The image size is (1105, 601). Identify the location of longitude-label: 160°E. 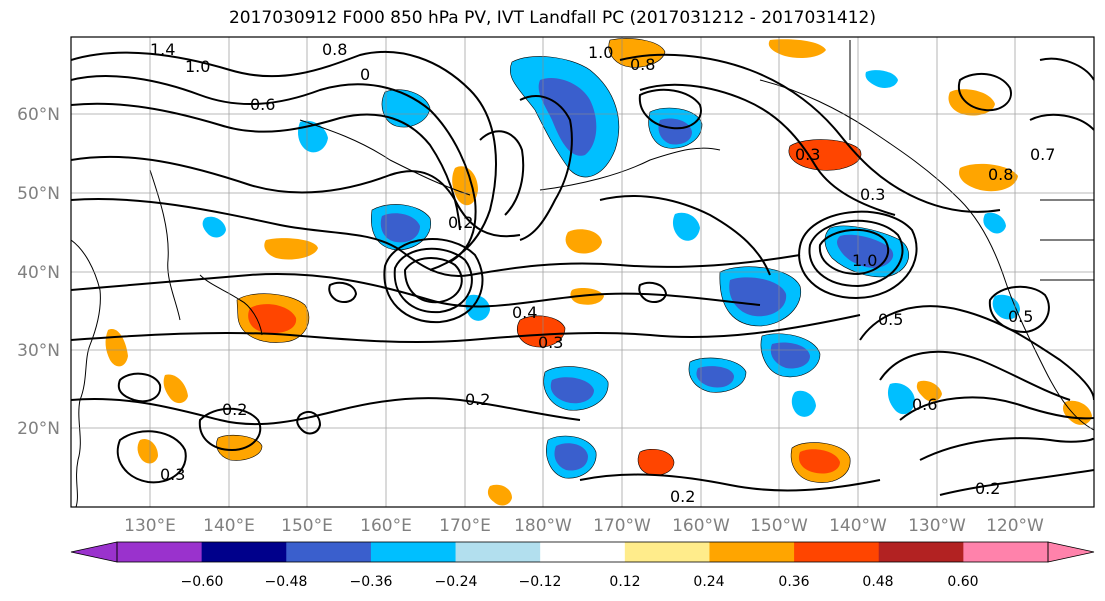
(386, 526).